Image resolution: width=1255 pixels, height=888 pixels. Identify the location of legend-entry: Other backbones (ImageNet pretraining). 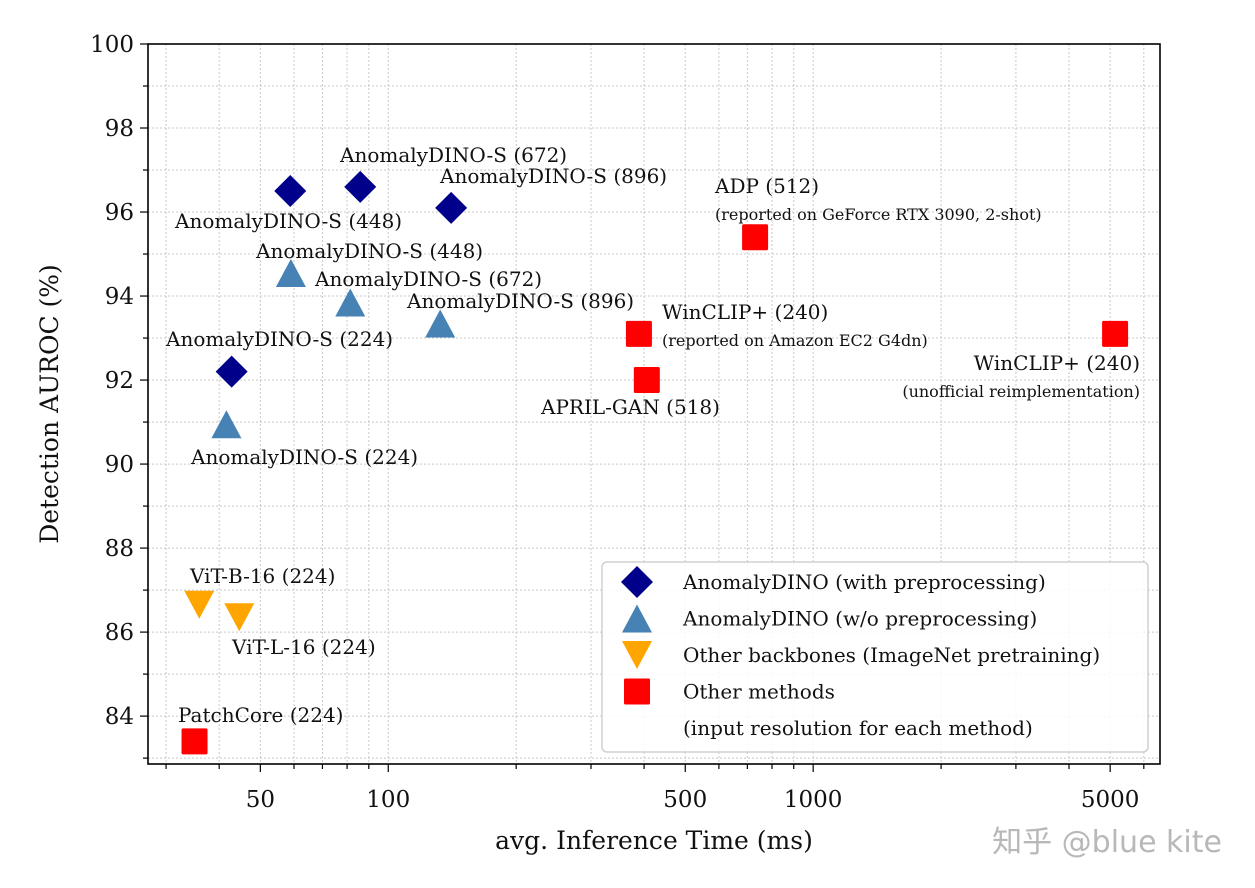
(891, 655).